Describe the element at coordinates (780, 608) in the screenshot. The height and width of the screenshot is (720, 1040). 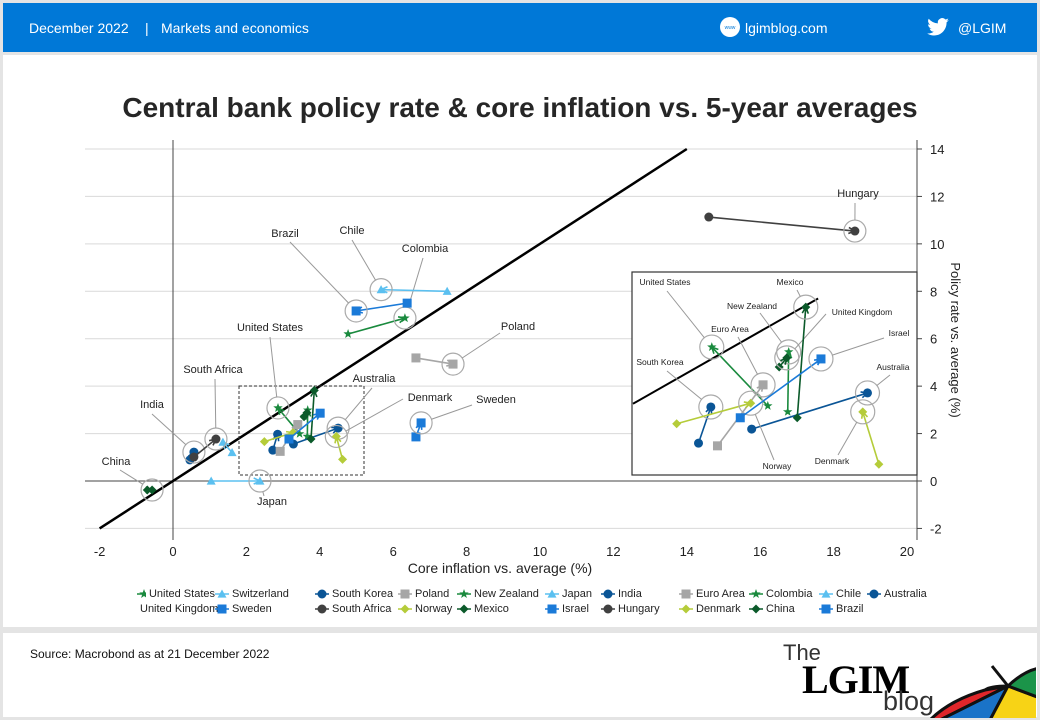
I see `legend-label: China` at that location.